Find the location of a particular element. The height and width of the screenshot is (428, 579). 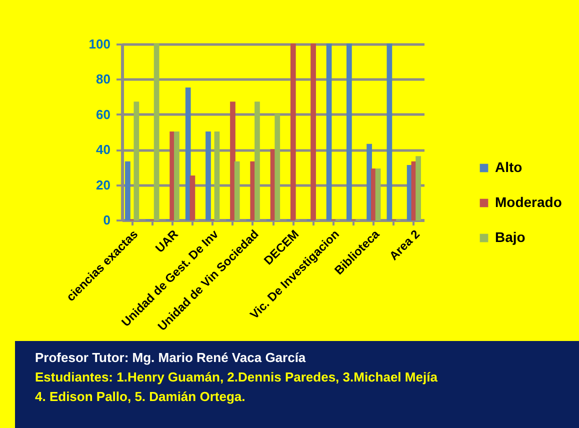

legend-label: Alto is located at coordinates (508, 167).